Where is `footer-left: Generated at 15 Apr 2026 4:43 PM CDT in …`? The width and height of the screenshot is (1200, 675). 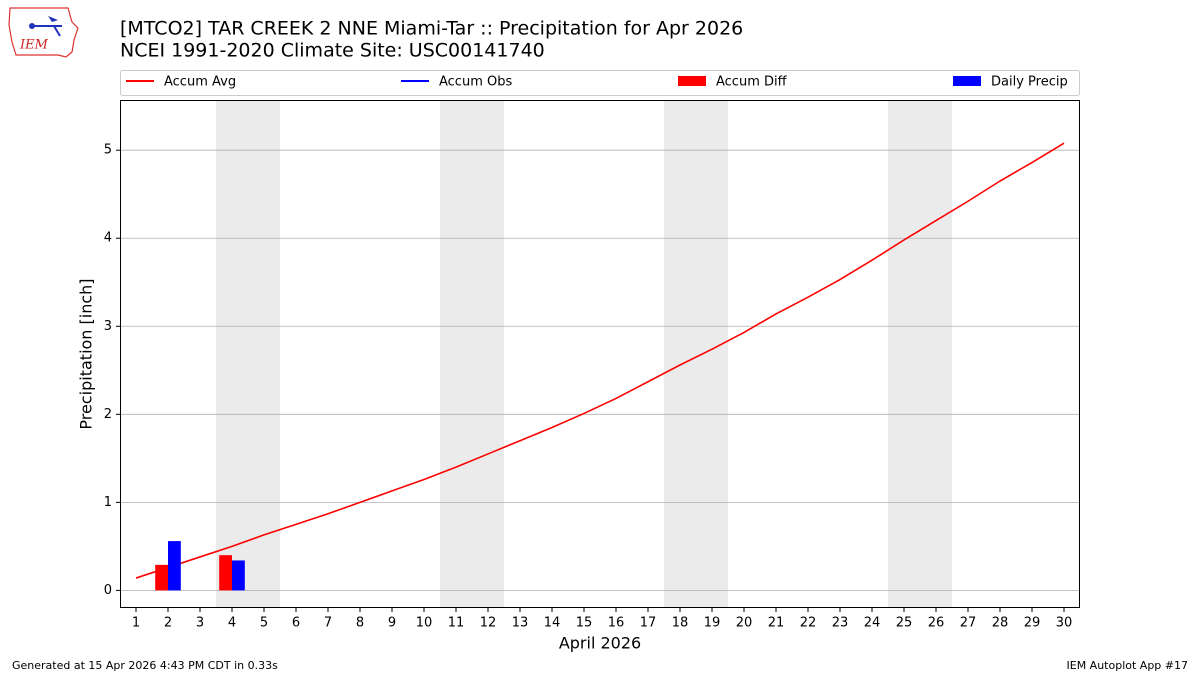
footer-left: Generated at 15 Apr 2026 4:43 PM CDT in … is located at coordinates (145, 665).